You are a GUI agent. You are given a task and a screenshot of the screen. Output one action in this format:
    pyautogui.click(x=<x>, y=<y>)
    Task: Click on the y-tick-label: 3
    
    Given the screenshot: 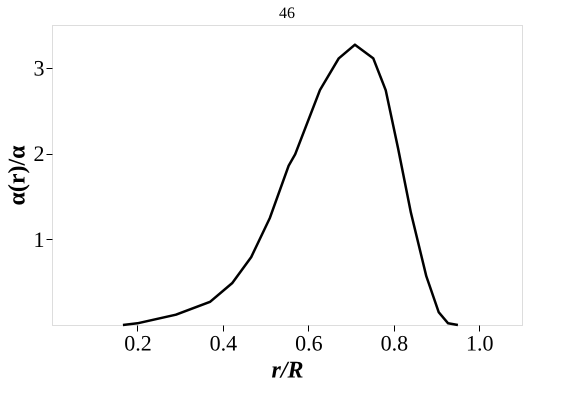 What is the action you would take?
    pyautogui.click(x=39, y=67)
    